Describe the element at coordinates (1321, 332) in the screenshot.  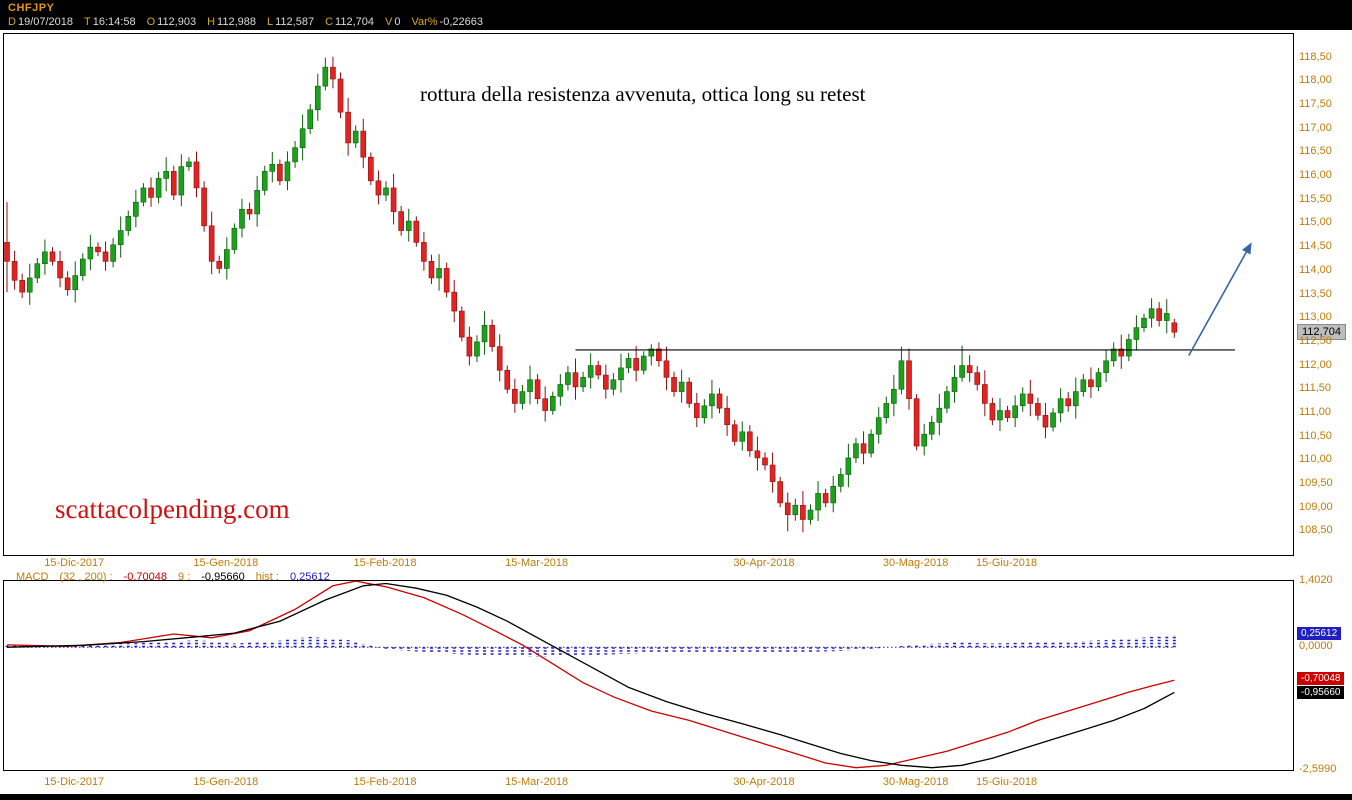
I see `last-price-marker: 112,704` at that location.